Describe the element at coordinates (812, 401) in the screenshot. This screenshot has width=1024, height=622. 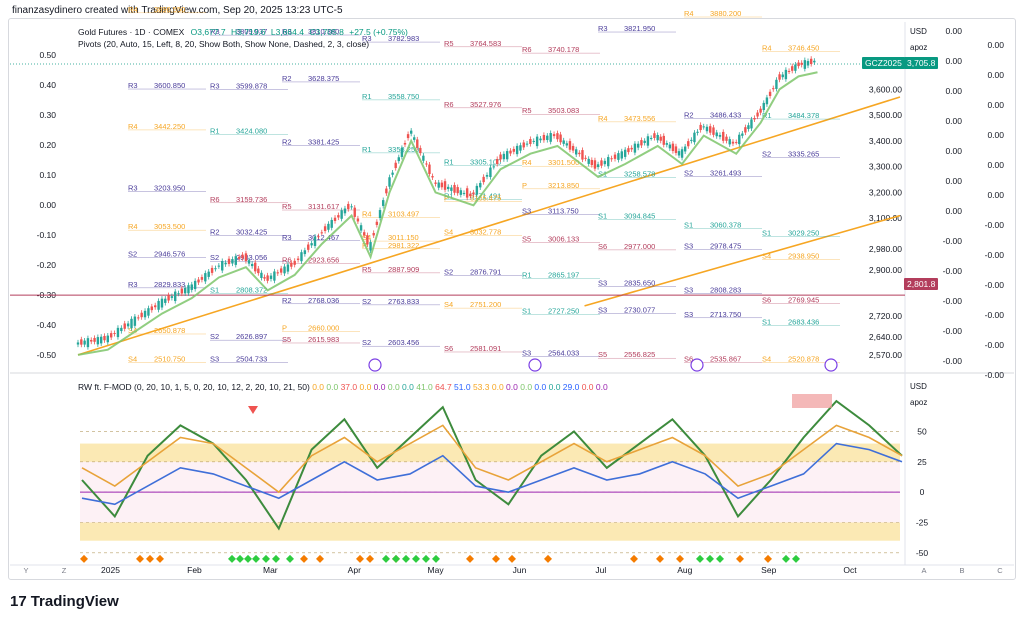
I see `overbought-highlight` at that location.